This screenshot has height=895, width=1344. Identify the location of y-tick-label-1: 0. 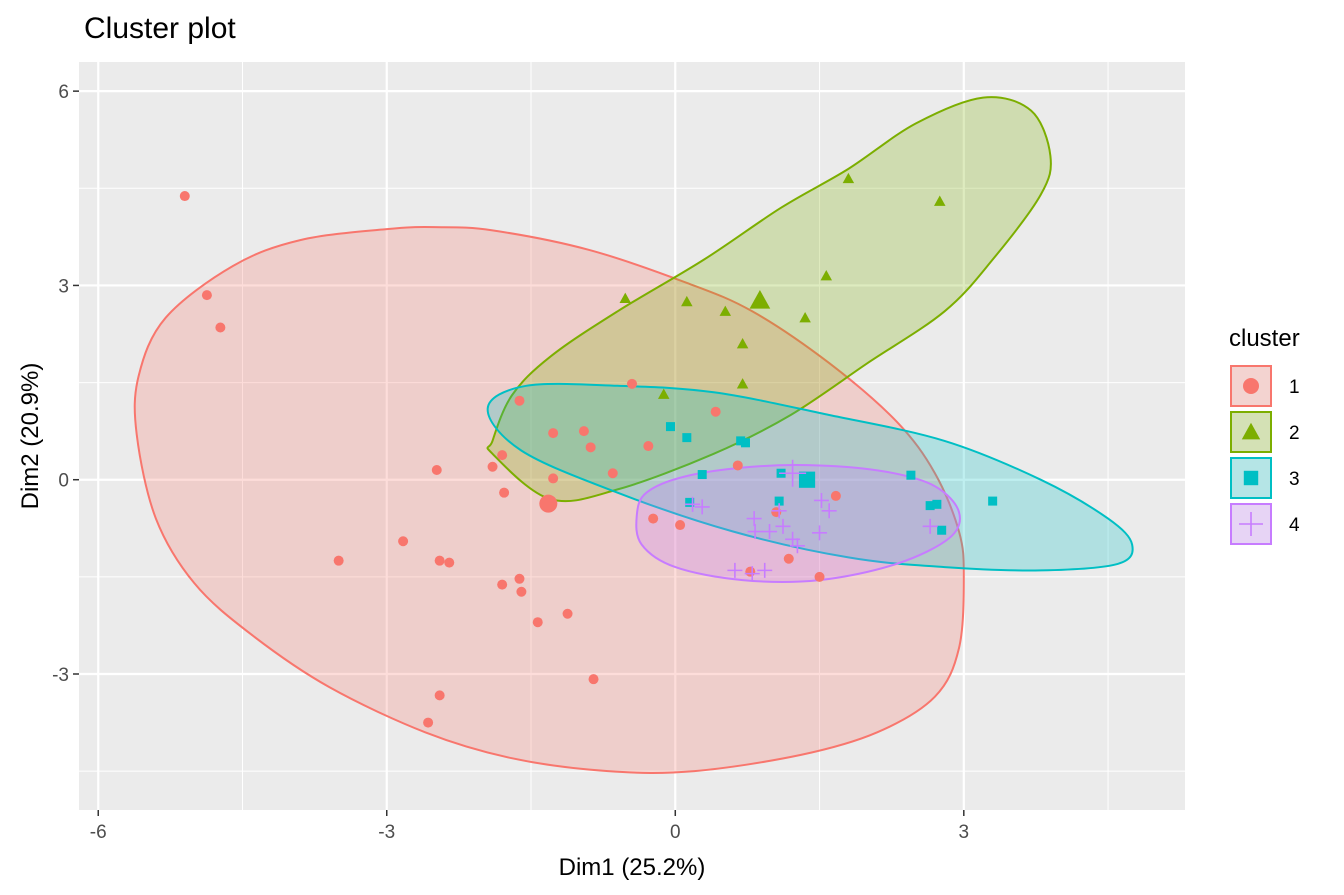
(63, 481).